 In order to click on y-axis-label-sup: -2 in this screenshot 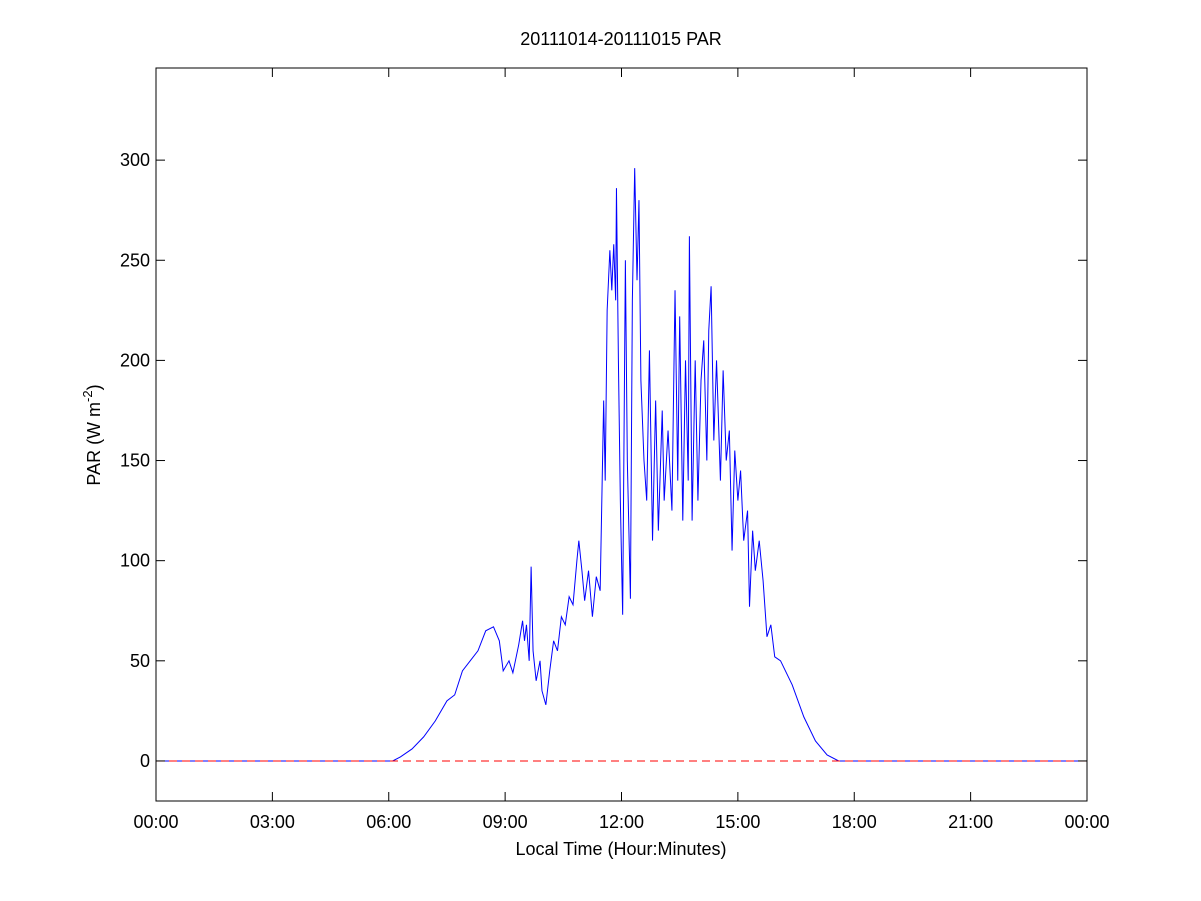, I will do `click(87, 396)`.